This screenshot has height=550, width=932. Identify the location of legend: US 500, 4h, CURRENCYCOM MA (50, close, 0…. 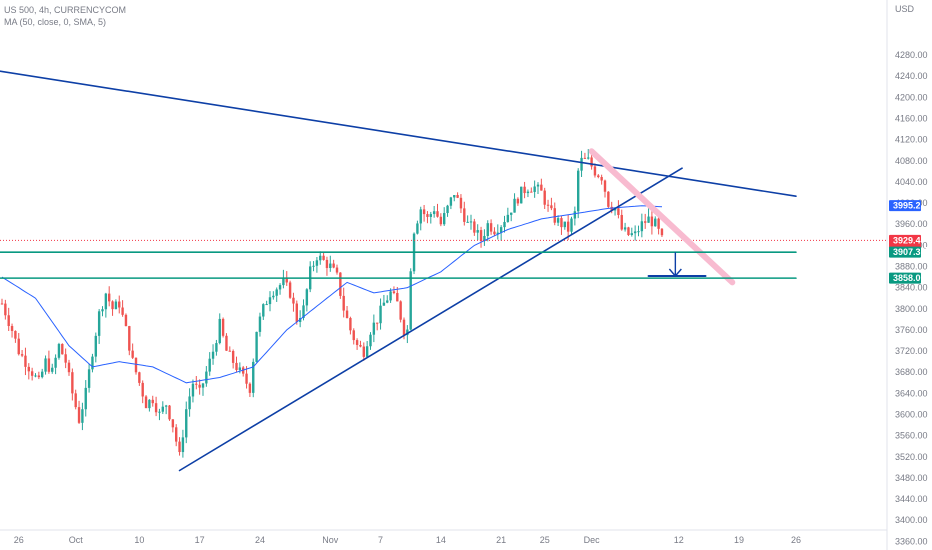
(65, 16).